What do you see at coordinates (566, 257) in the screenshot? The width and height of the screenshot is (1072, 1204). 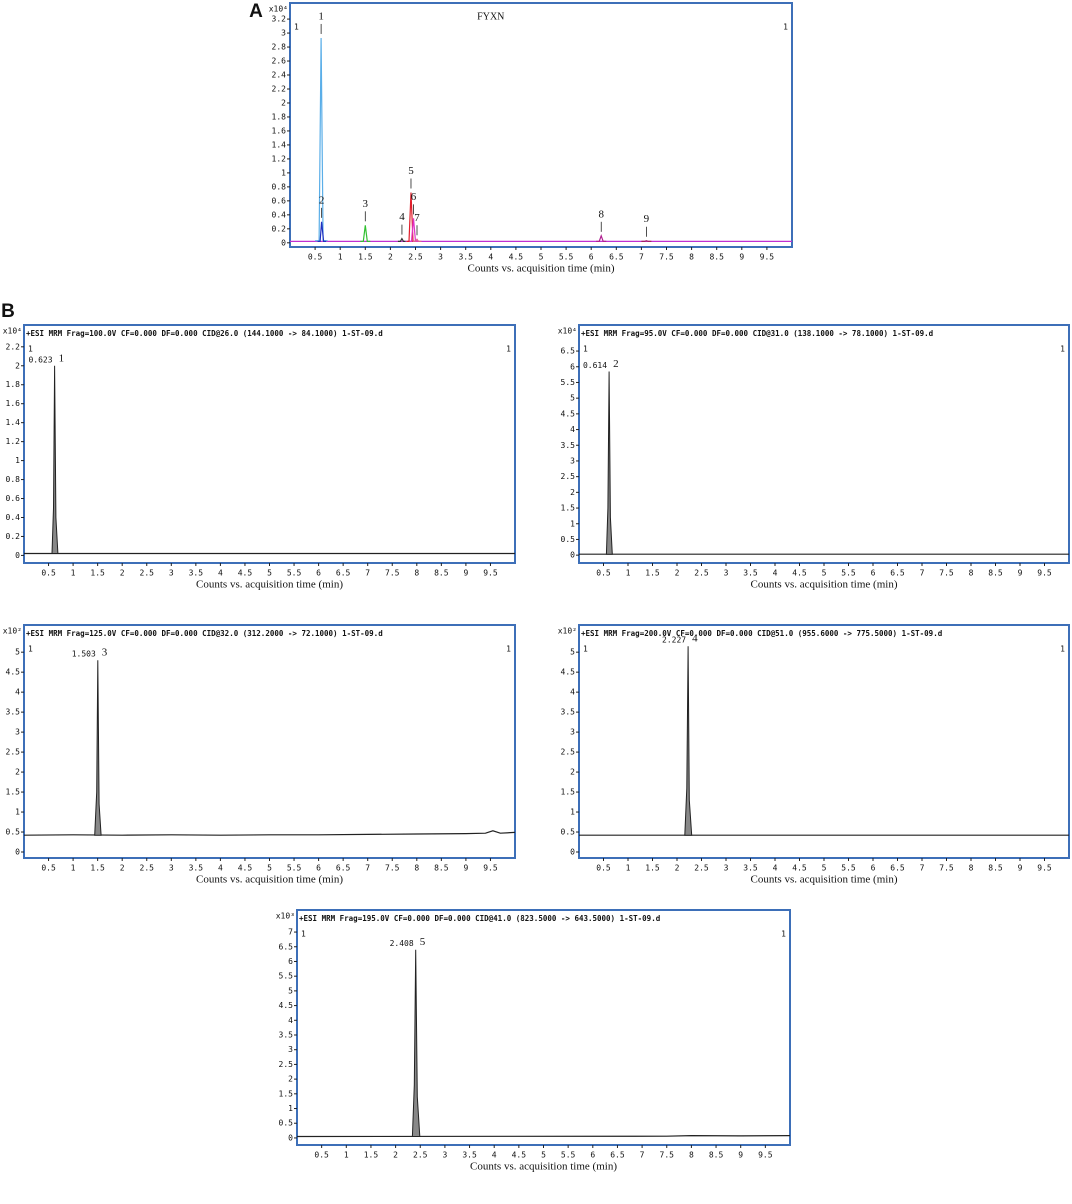 I see `x-tick-label: 5.5` at bounding box center [566, 257].